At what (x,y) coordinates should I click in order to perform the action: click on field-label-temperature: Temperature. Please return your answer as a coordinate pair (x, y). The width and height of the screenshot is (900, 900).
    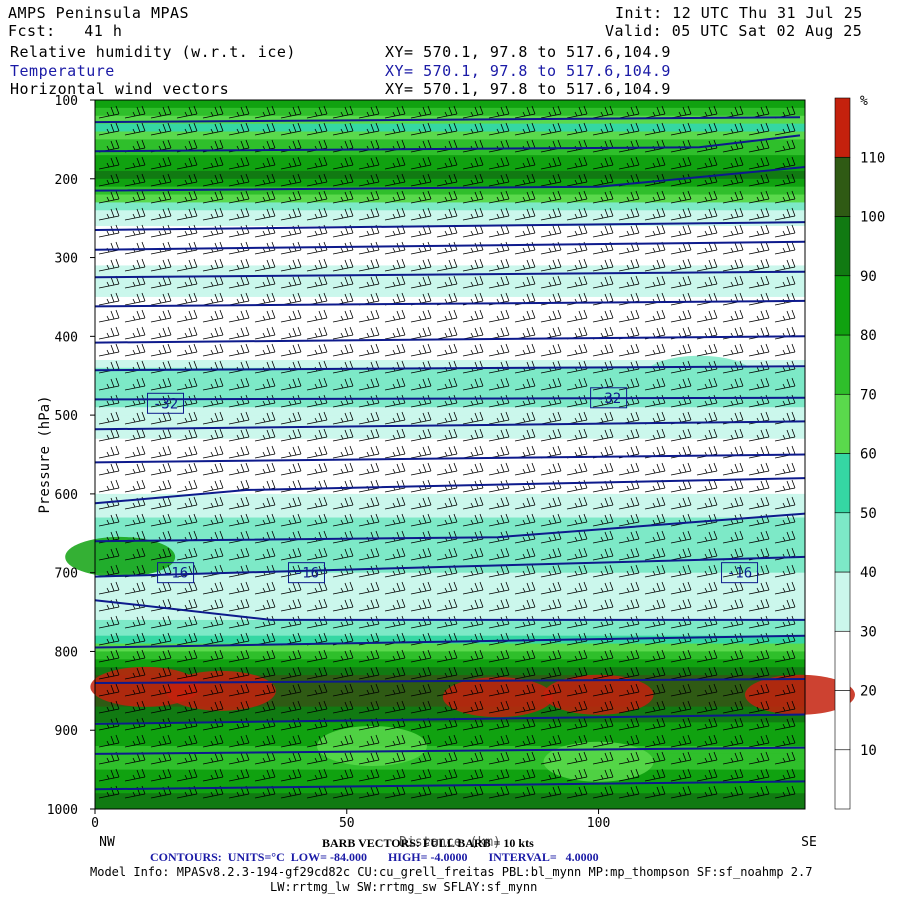
    Looking at the image, I should click on (62, 71).